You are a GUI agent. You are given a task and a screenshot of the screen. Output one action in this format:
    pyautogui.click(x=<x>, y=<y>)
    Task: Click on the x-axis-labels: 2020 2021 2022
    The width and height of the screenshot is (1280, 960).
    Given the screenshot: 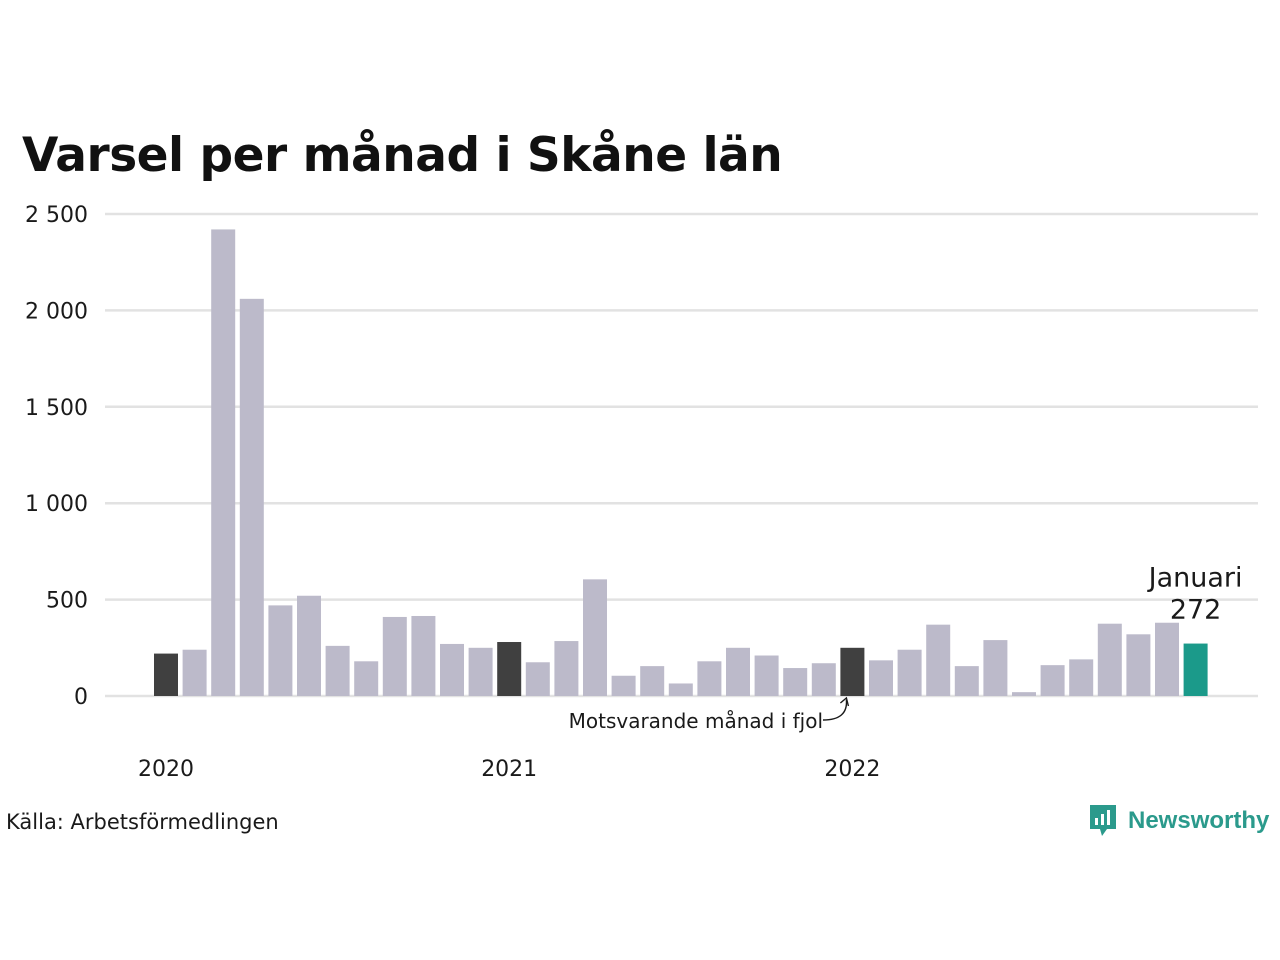 What is the action you would take?
    pyautogui.click(x=509, y=769)
    